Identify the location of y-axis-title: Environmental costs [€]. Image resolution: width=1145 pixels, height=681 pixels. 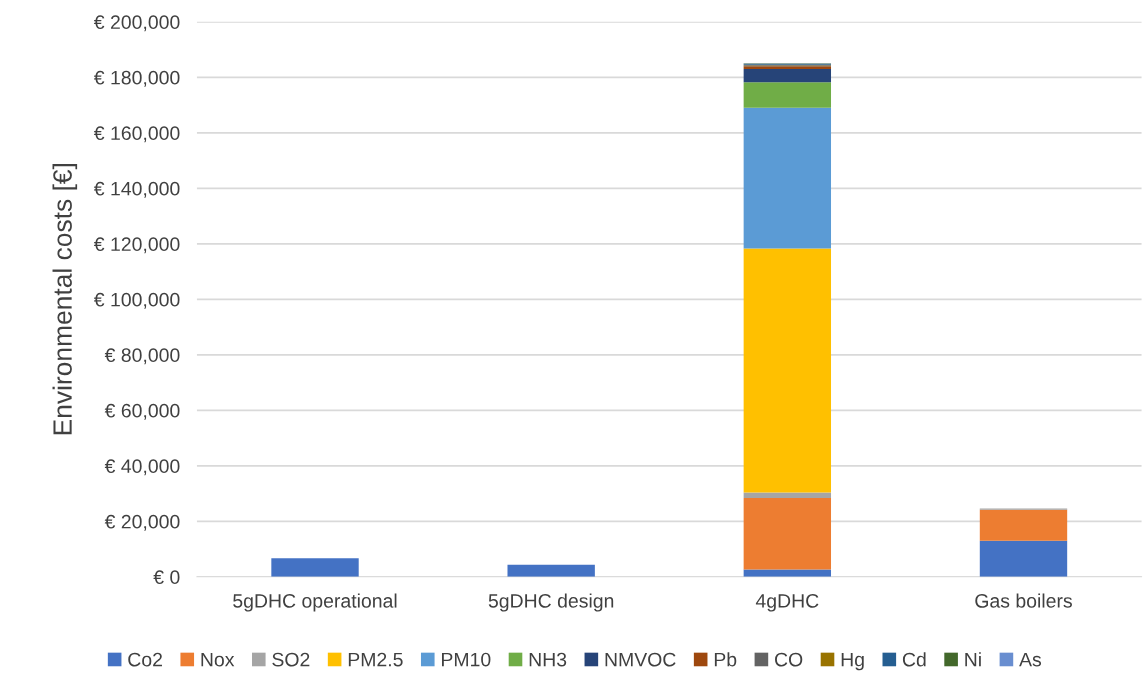
(65, 299).